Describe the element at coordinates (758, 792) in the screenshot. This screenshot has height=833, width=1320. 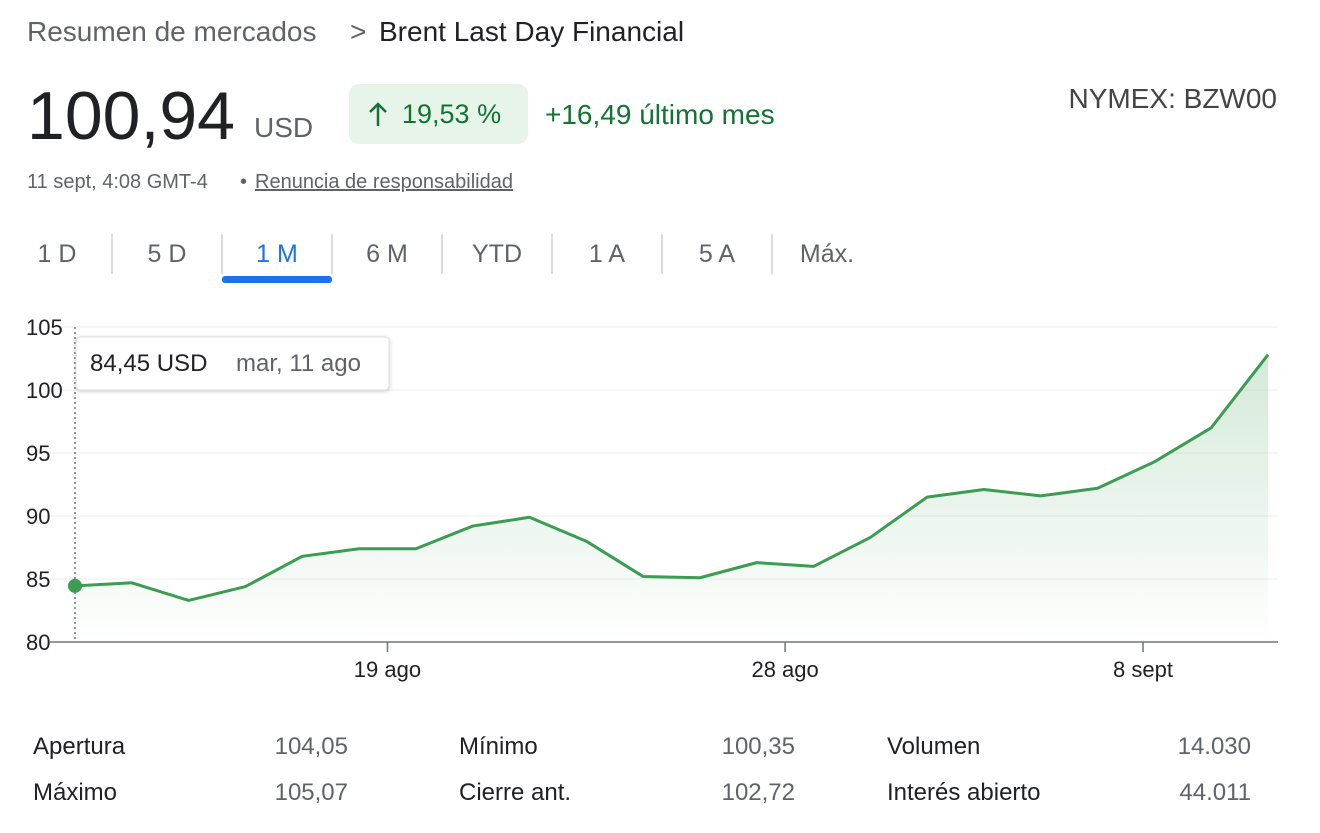
I see `stat-value: 102,72` at that location.